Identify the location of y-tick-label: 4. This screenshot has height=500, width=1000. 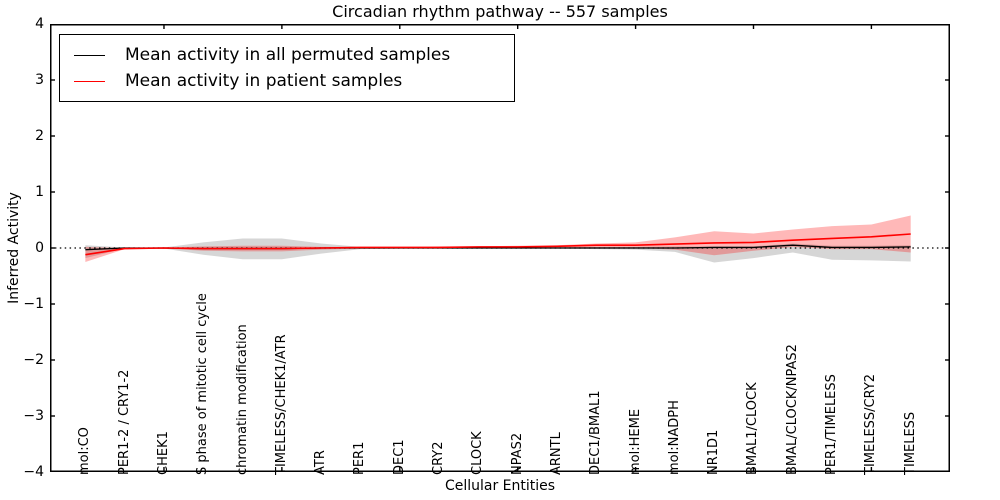
(39, 24).